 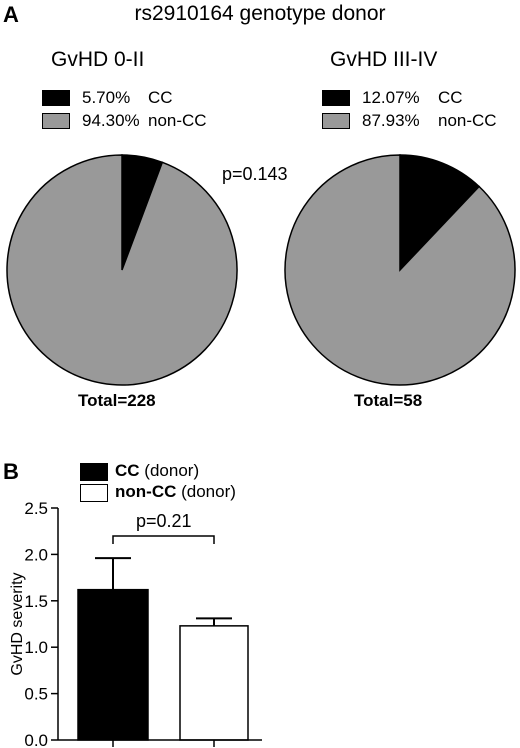 What do you see at coordinates (94, 493) in the screenshot?
I see `bar-legend-swatch-noncc` at bounding box center [94, 493].